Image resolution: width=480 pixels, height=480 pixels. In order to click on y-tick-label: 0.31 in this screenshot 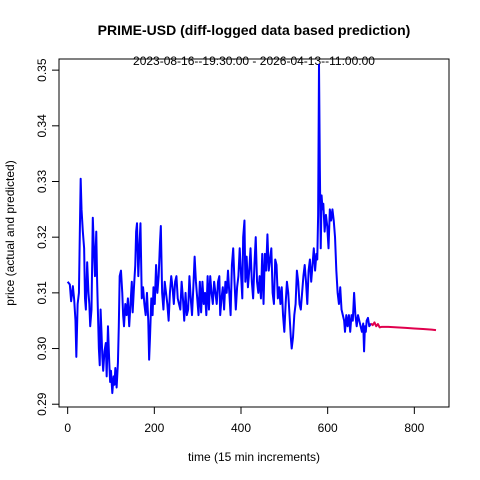, I will do `click(42, 293)`.